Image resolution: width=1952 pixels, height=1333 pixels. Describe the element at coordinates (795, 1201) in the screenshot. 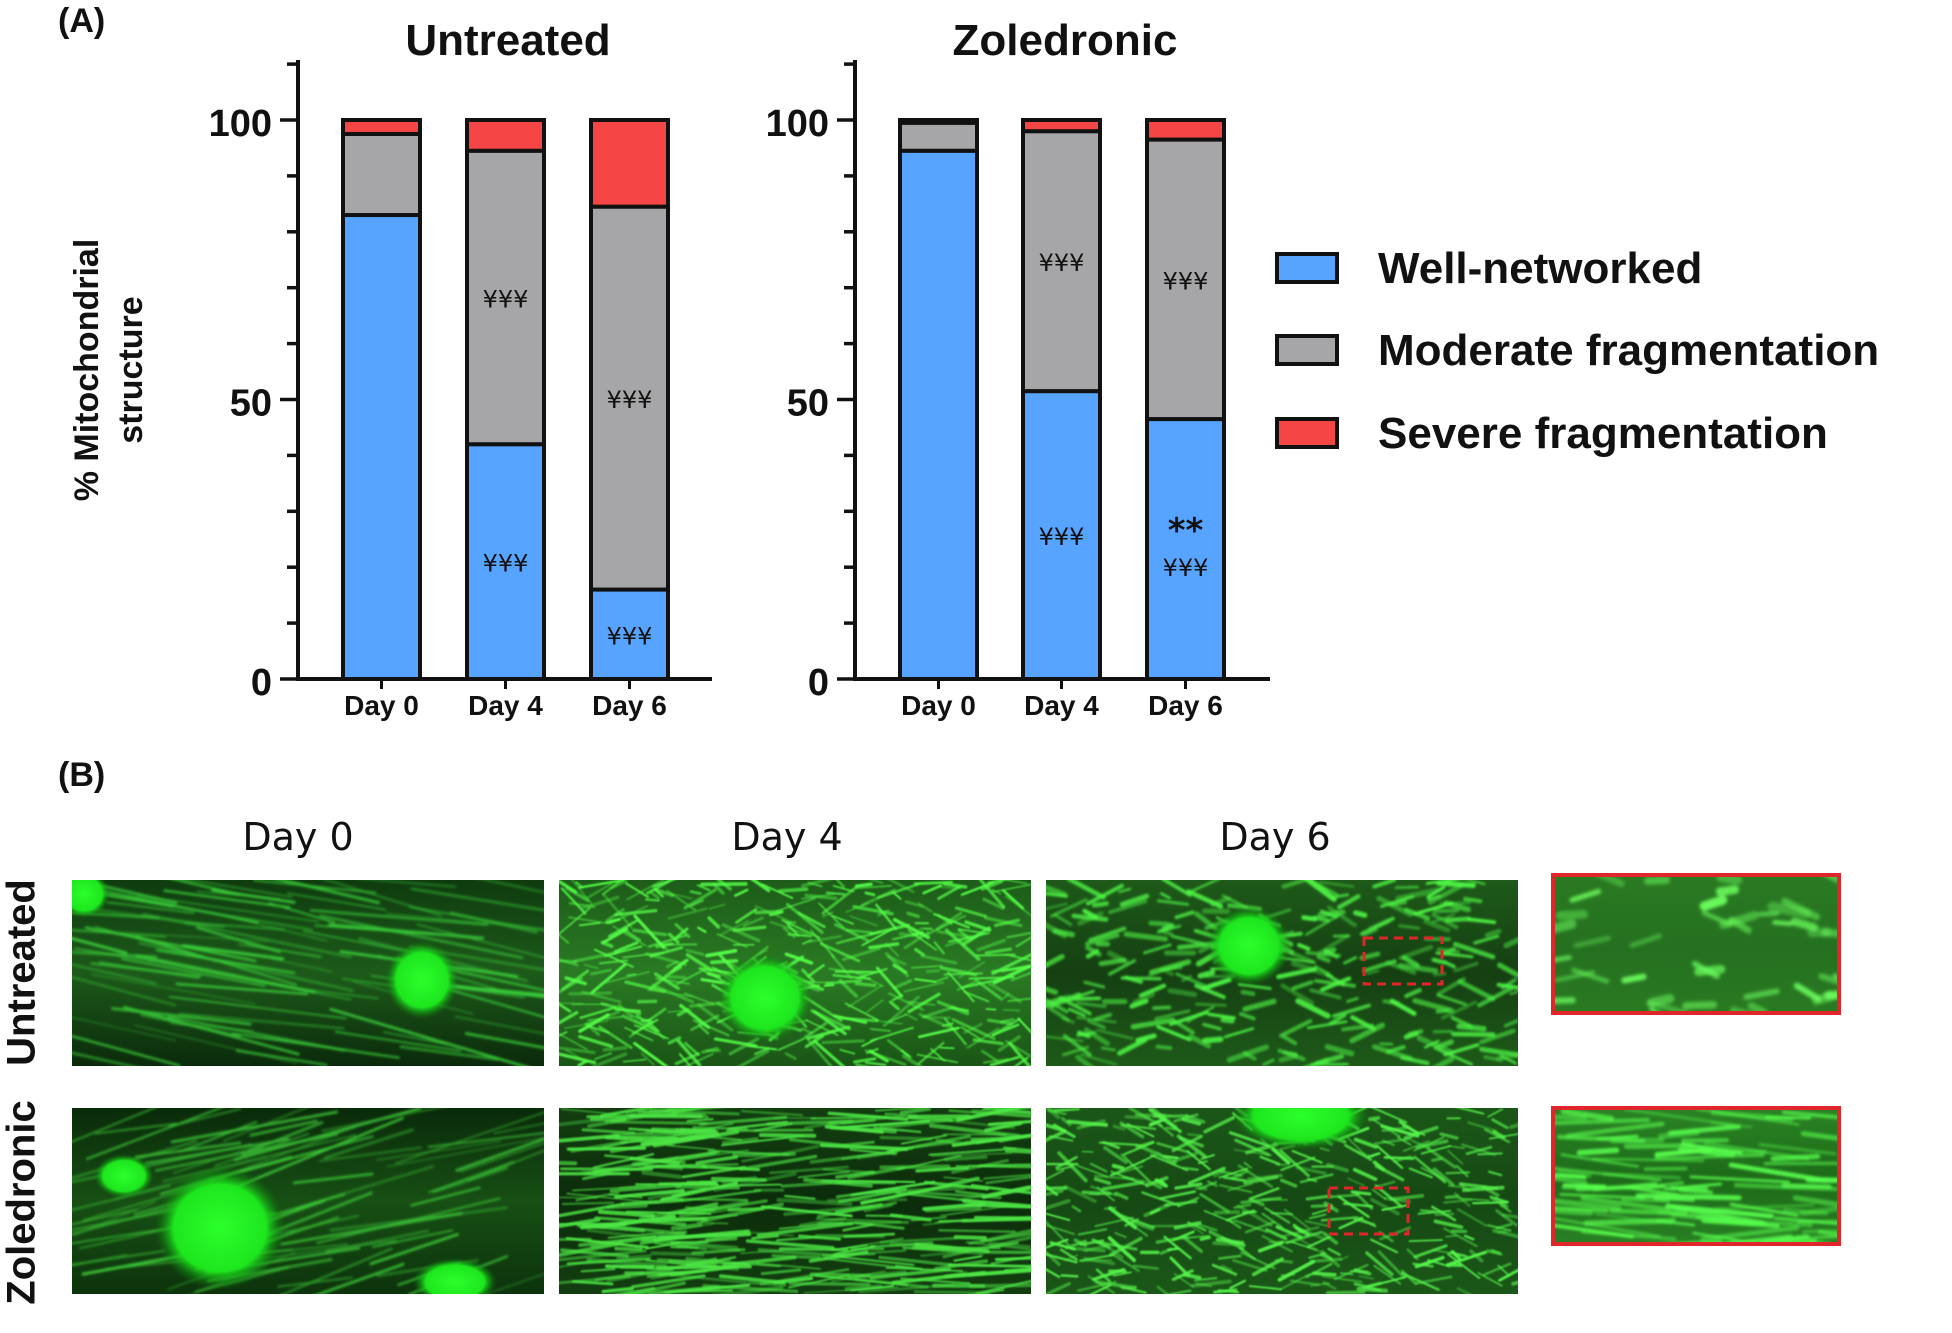

I see `micrograph-zoledronic-day4` at that location.